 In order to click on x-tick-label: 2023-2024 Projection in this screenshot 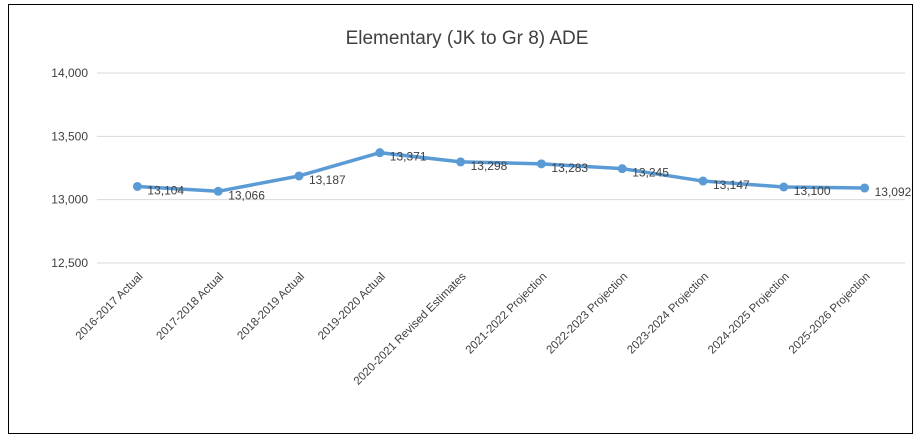, I will do `click(668, 314)`.